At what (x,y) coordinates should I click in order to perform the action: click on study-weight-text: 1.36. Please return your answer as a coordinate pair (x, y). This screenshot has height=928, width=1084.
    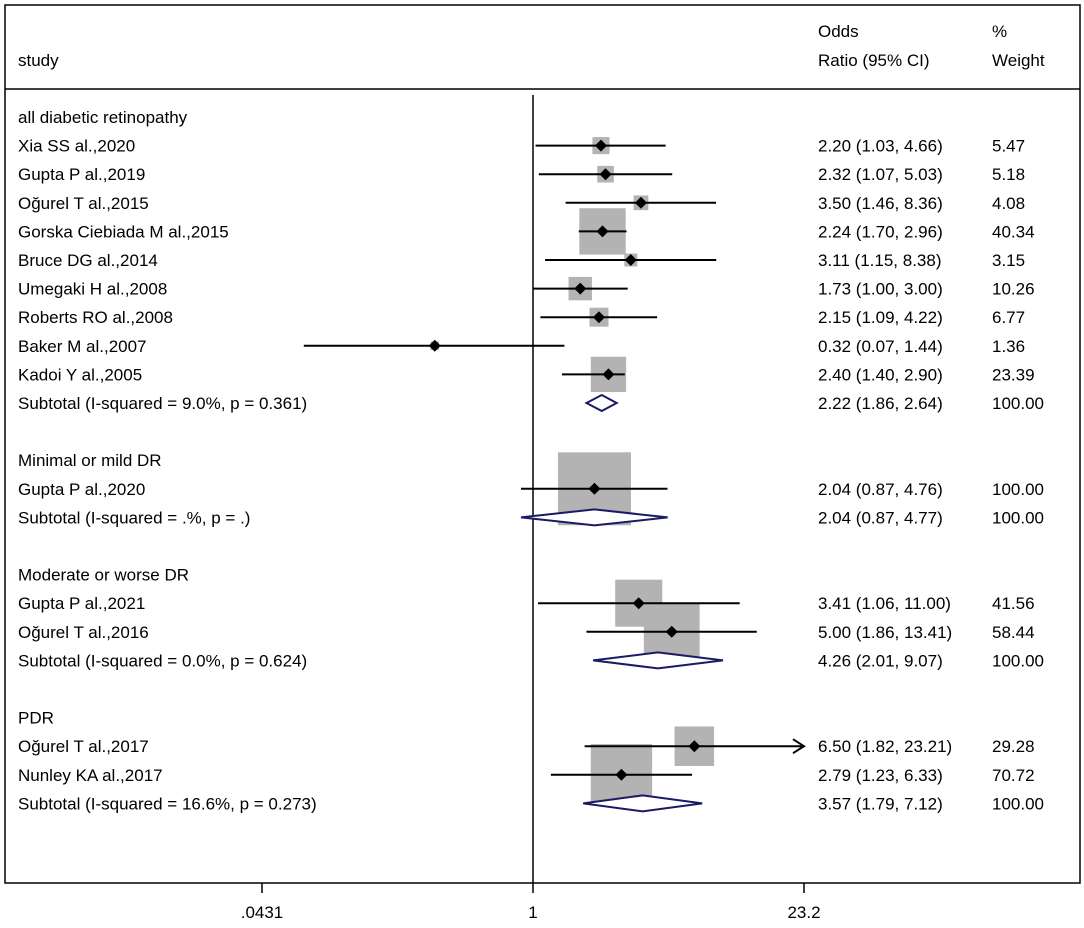
    Looking at the image, I should click on (1008, 346).